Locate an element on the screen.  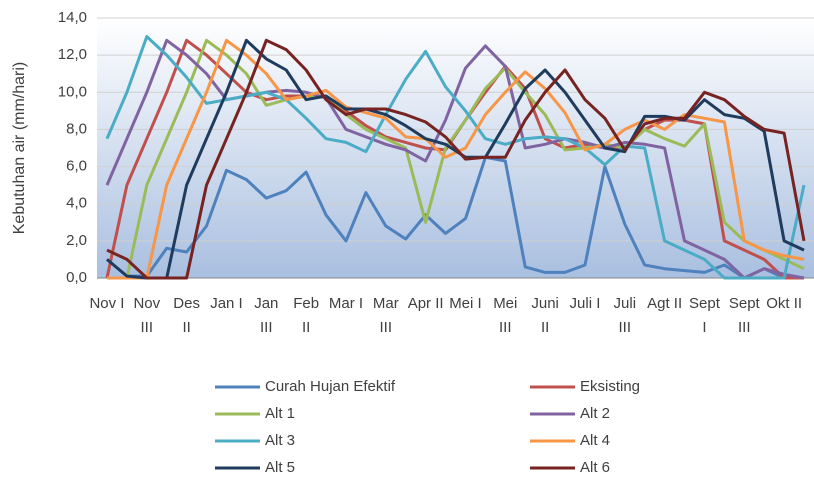
x-tick-label: Jan I is located at coordinates (226, 303).